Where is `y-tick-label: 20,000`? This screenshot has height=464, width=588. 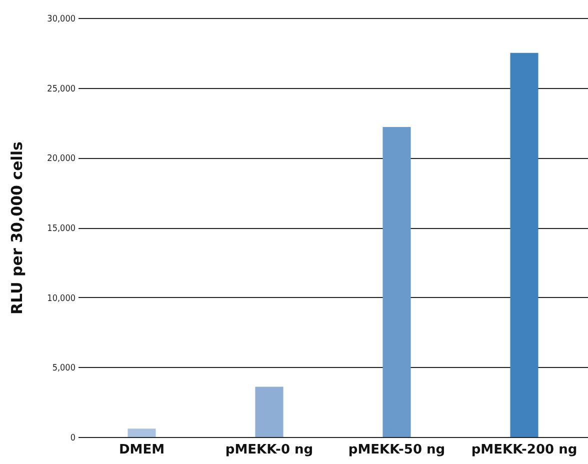
y-tick-label: 20,000 is located at coordinates (61, 159).